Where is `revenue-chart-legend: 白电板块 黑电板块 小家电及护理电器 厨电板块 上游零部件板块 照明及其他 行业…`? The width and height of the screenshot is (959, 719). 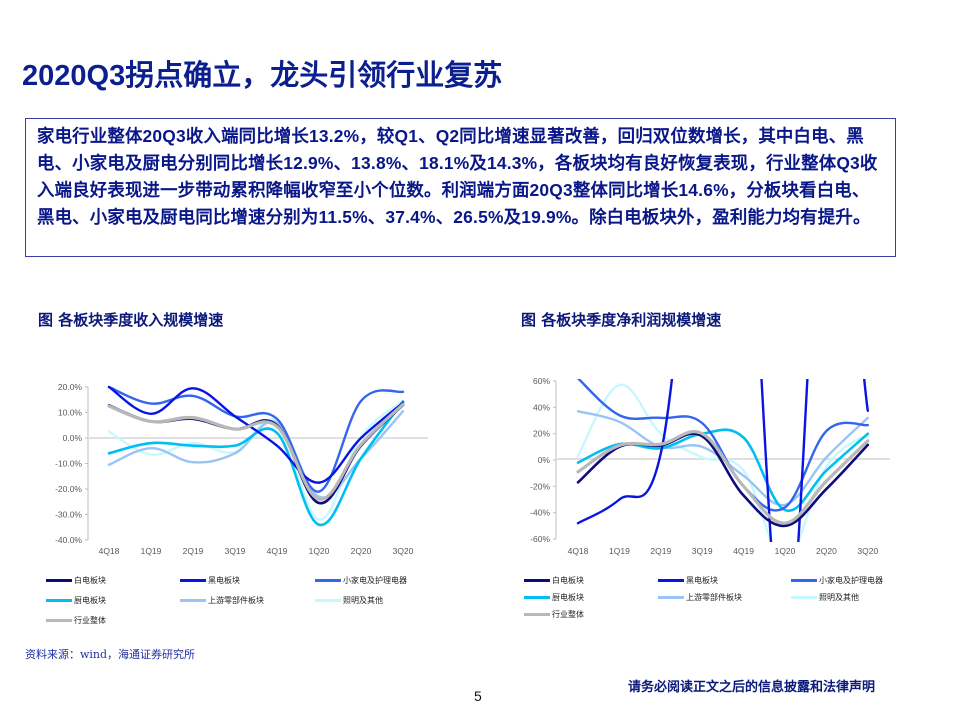
revenue-chart-legend: 白电板块 黑电板块 小家电及护理电器 厨电板块 上游零部件板块 照明及其他 行业… is located at coordinates (246, 605).